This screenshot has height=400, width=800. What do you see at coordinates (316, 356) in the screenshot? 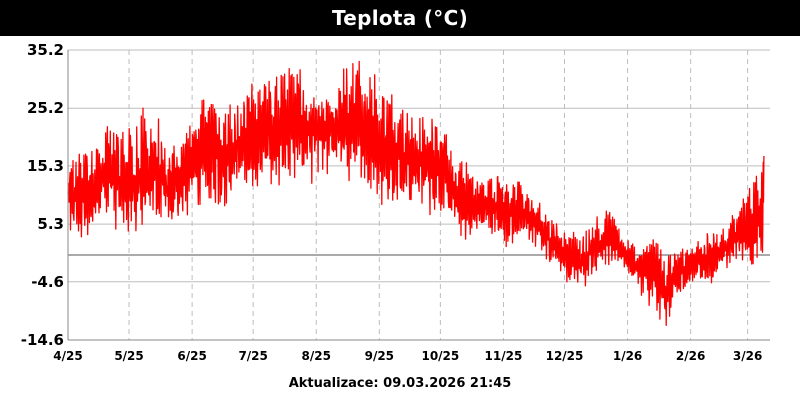
I see `x-tick-label: 8/25` at bounding box center [316, 356].